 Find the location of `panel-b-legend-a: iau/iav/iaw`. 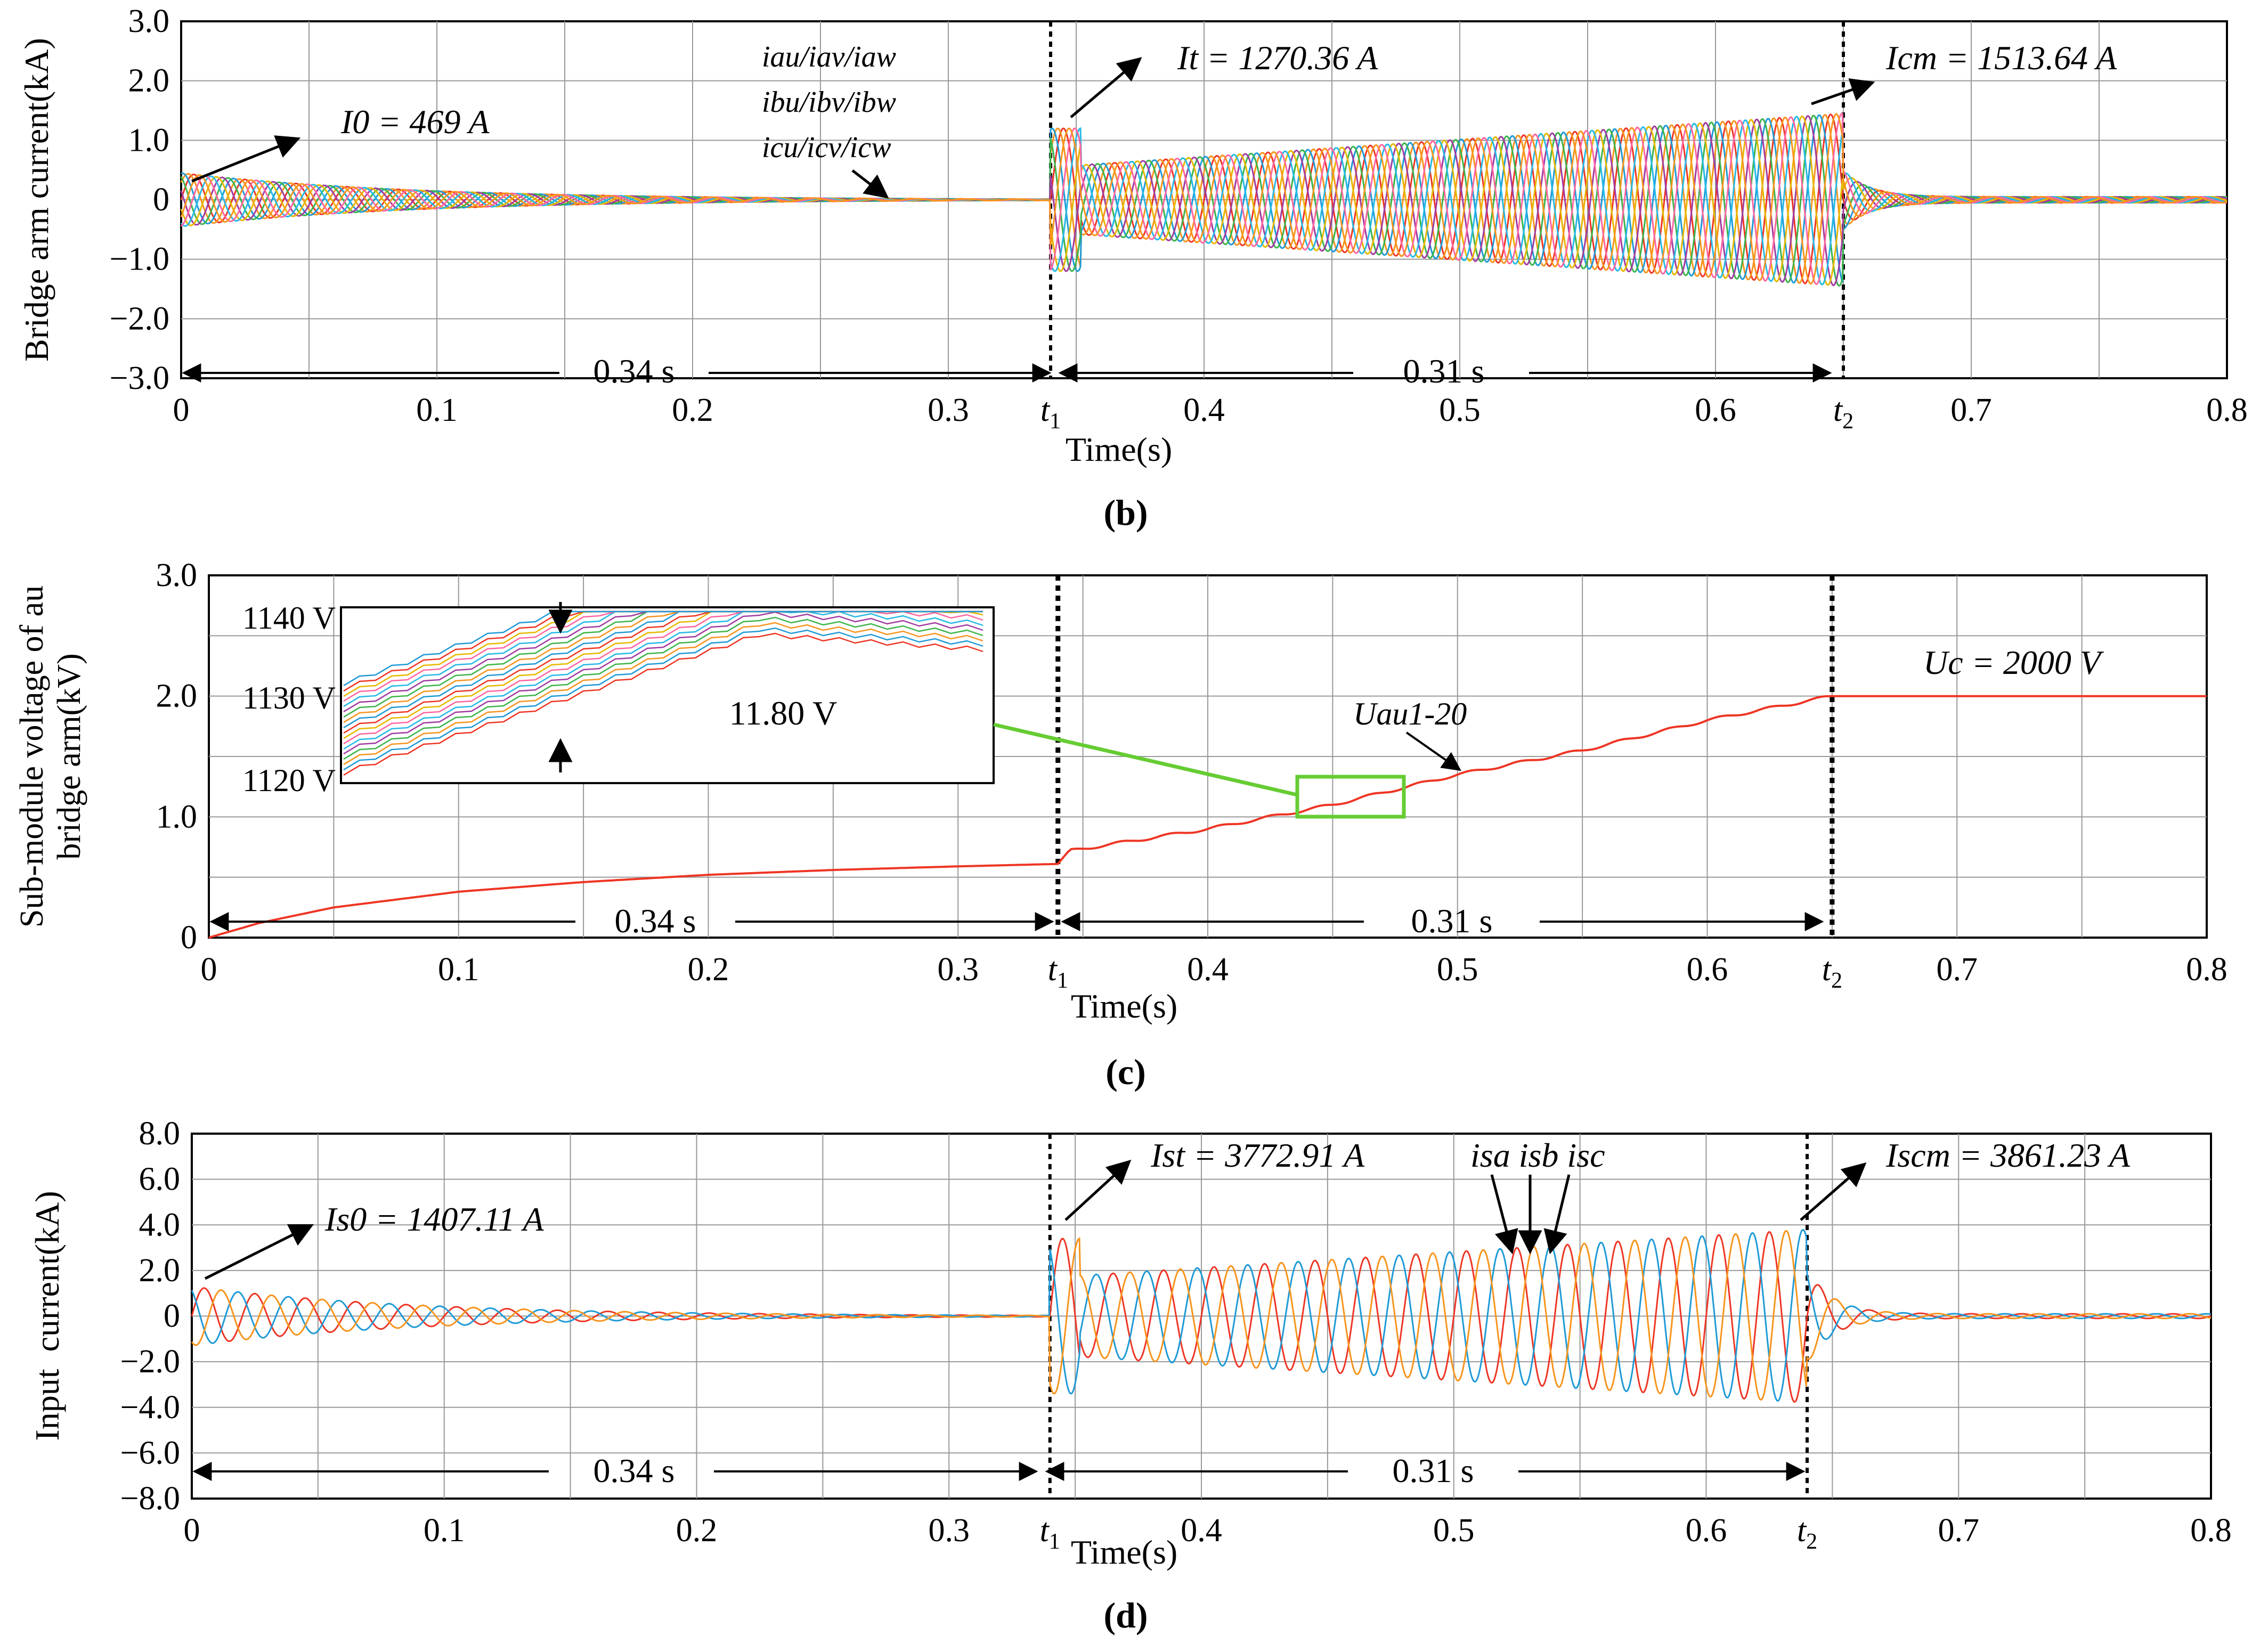

panel-b-legend-a: iau/iav/iaw is located at coordinates (829, 57).